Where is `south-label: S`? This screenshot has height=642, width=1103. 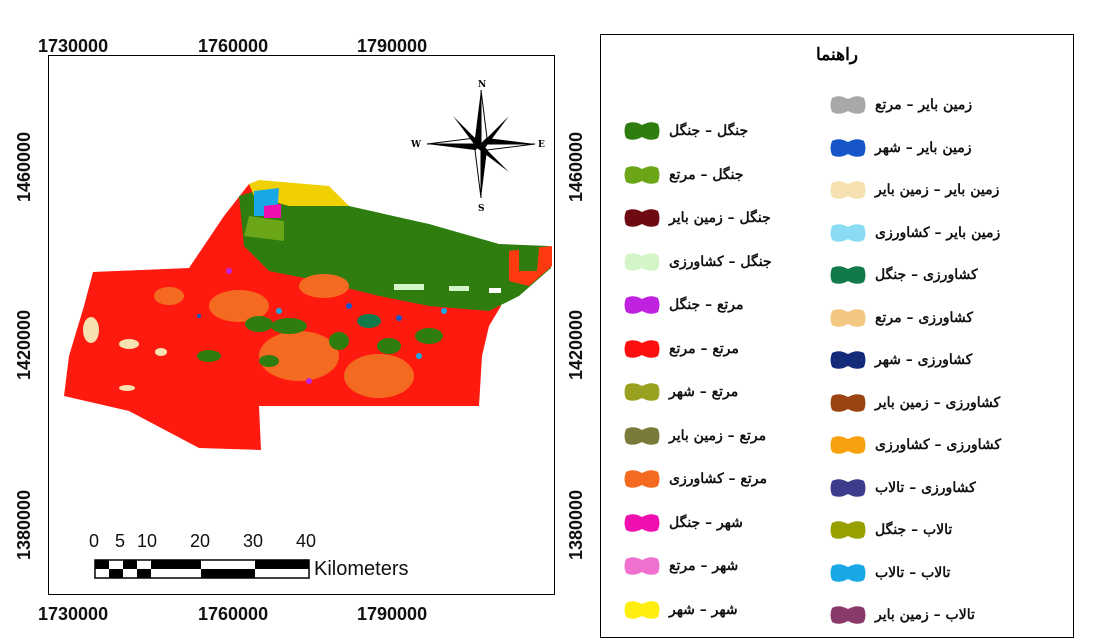
south-label: S is located at coordinates (481, 209).